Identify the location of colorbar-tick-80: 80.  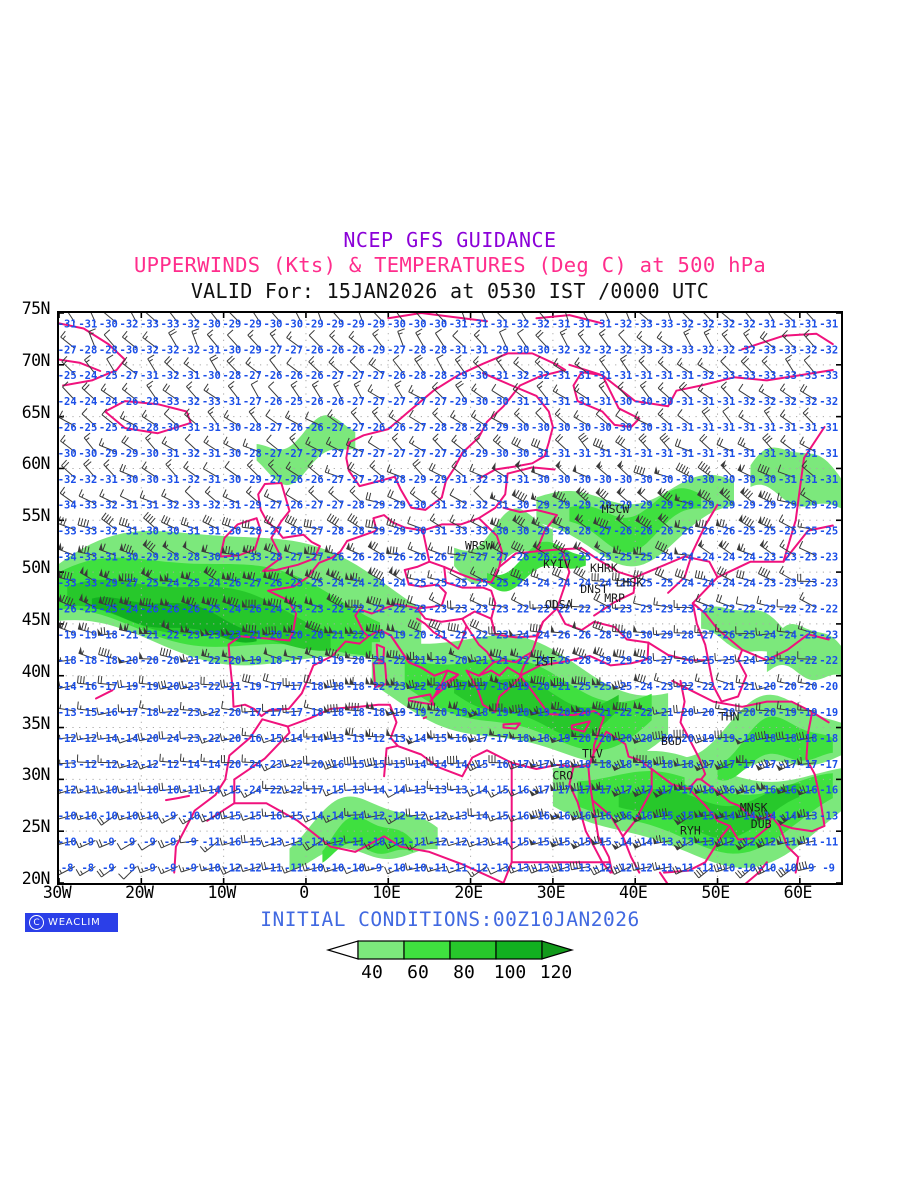
(464, 972).